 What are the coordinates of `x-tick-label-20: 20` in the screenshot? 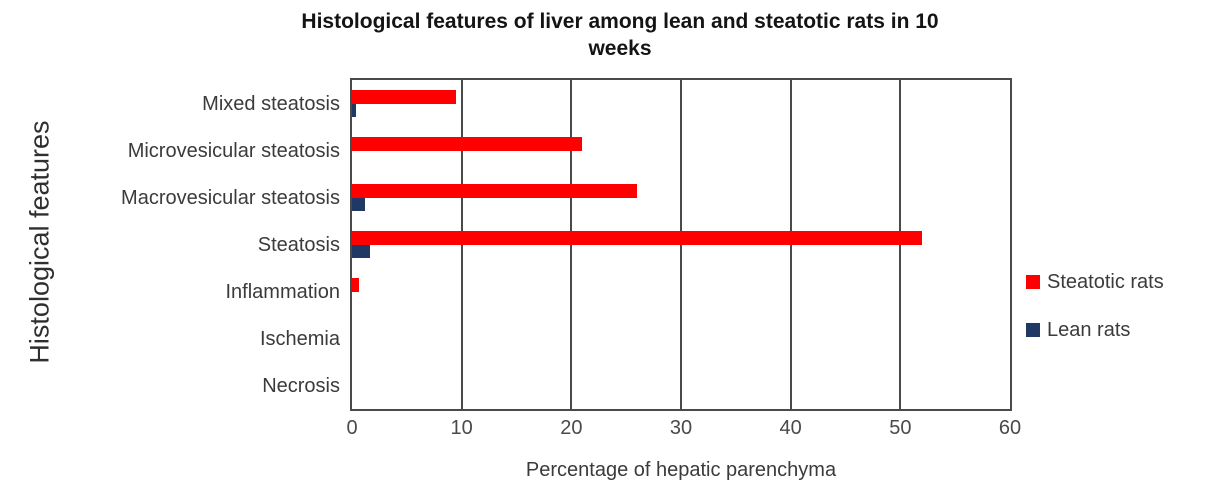 It's located at (571, 428).